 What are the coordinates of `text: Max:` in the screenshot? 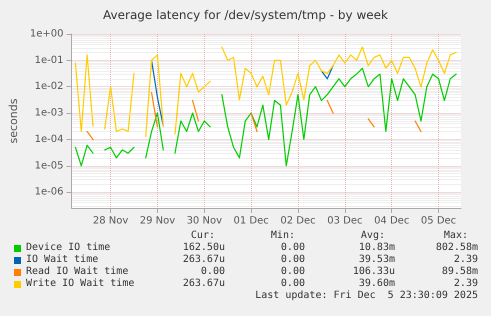 It's located at (456, 235).